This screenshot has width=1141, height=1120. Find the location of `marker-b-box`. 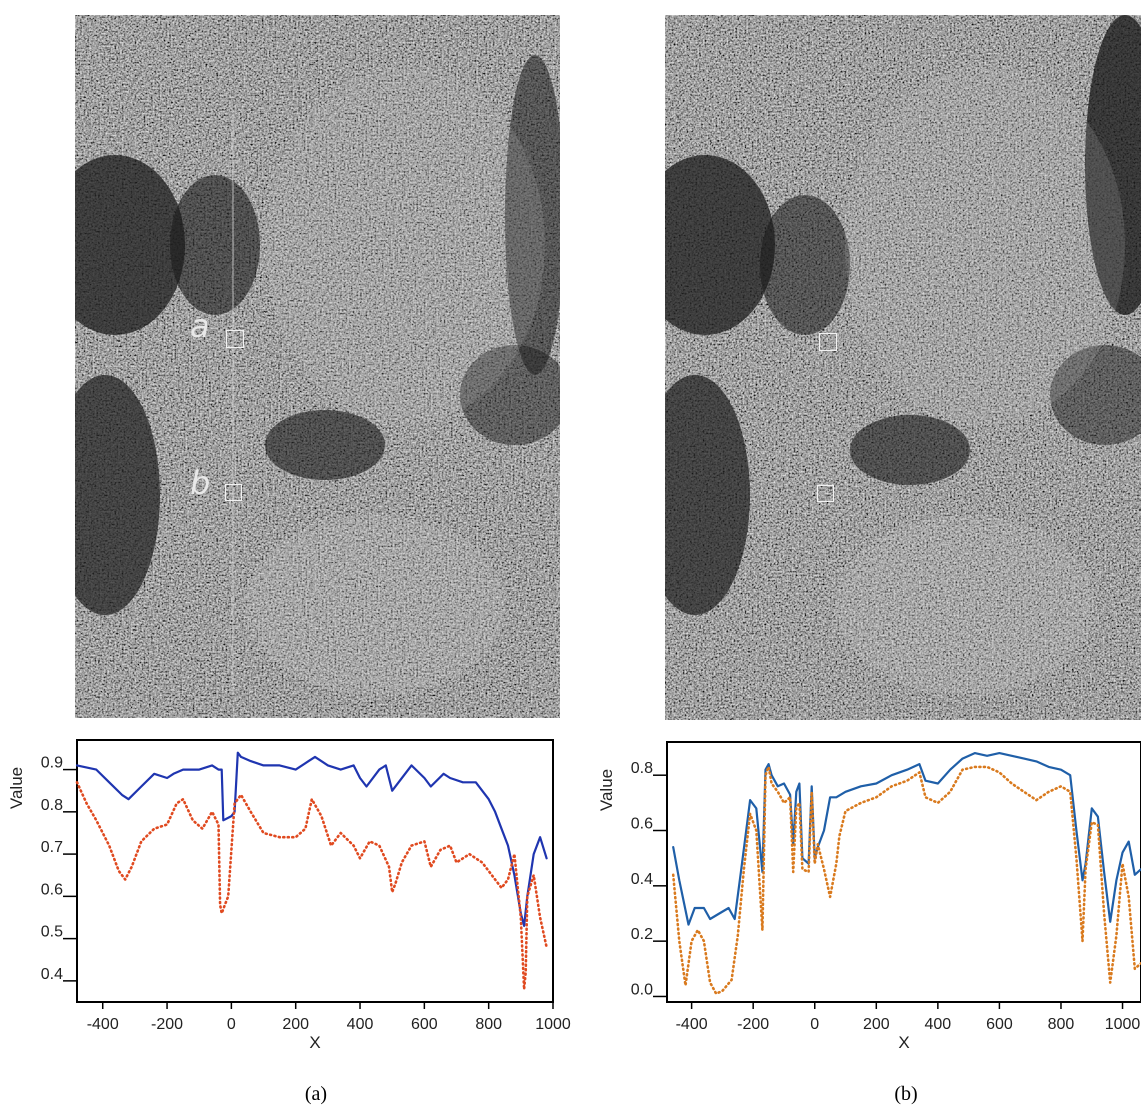

marker-b-box is located at coordinates (233, 492).